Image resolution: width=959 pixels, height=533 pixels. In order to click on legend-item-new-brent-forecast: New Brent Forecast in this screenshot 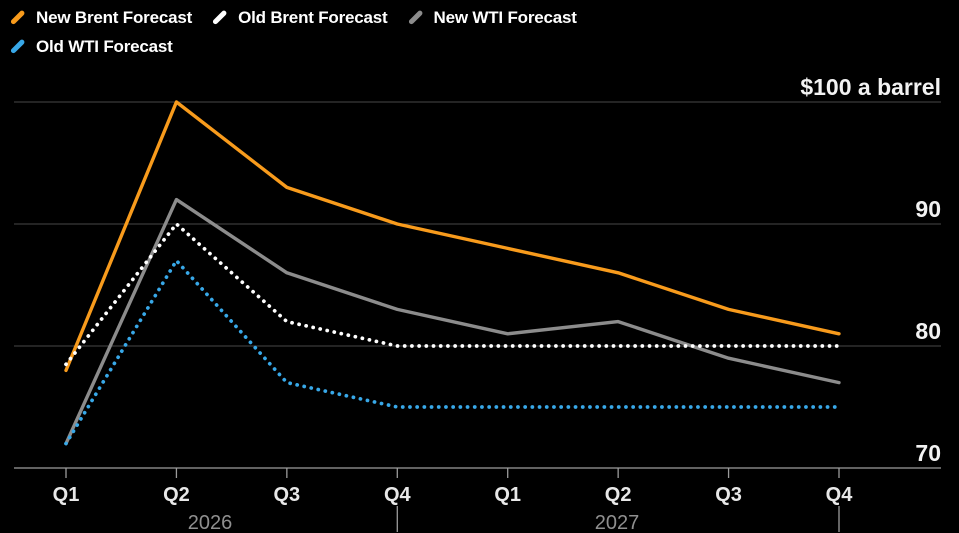, I will do `click(100, 17)`.